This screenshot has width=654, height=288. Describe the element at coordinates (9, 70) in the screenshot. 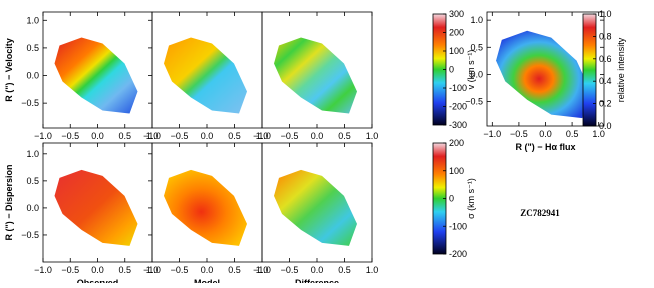

I see `y-axis-label: R (") − Velocity` at that location.